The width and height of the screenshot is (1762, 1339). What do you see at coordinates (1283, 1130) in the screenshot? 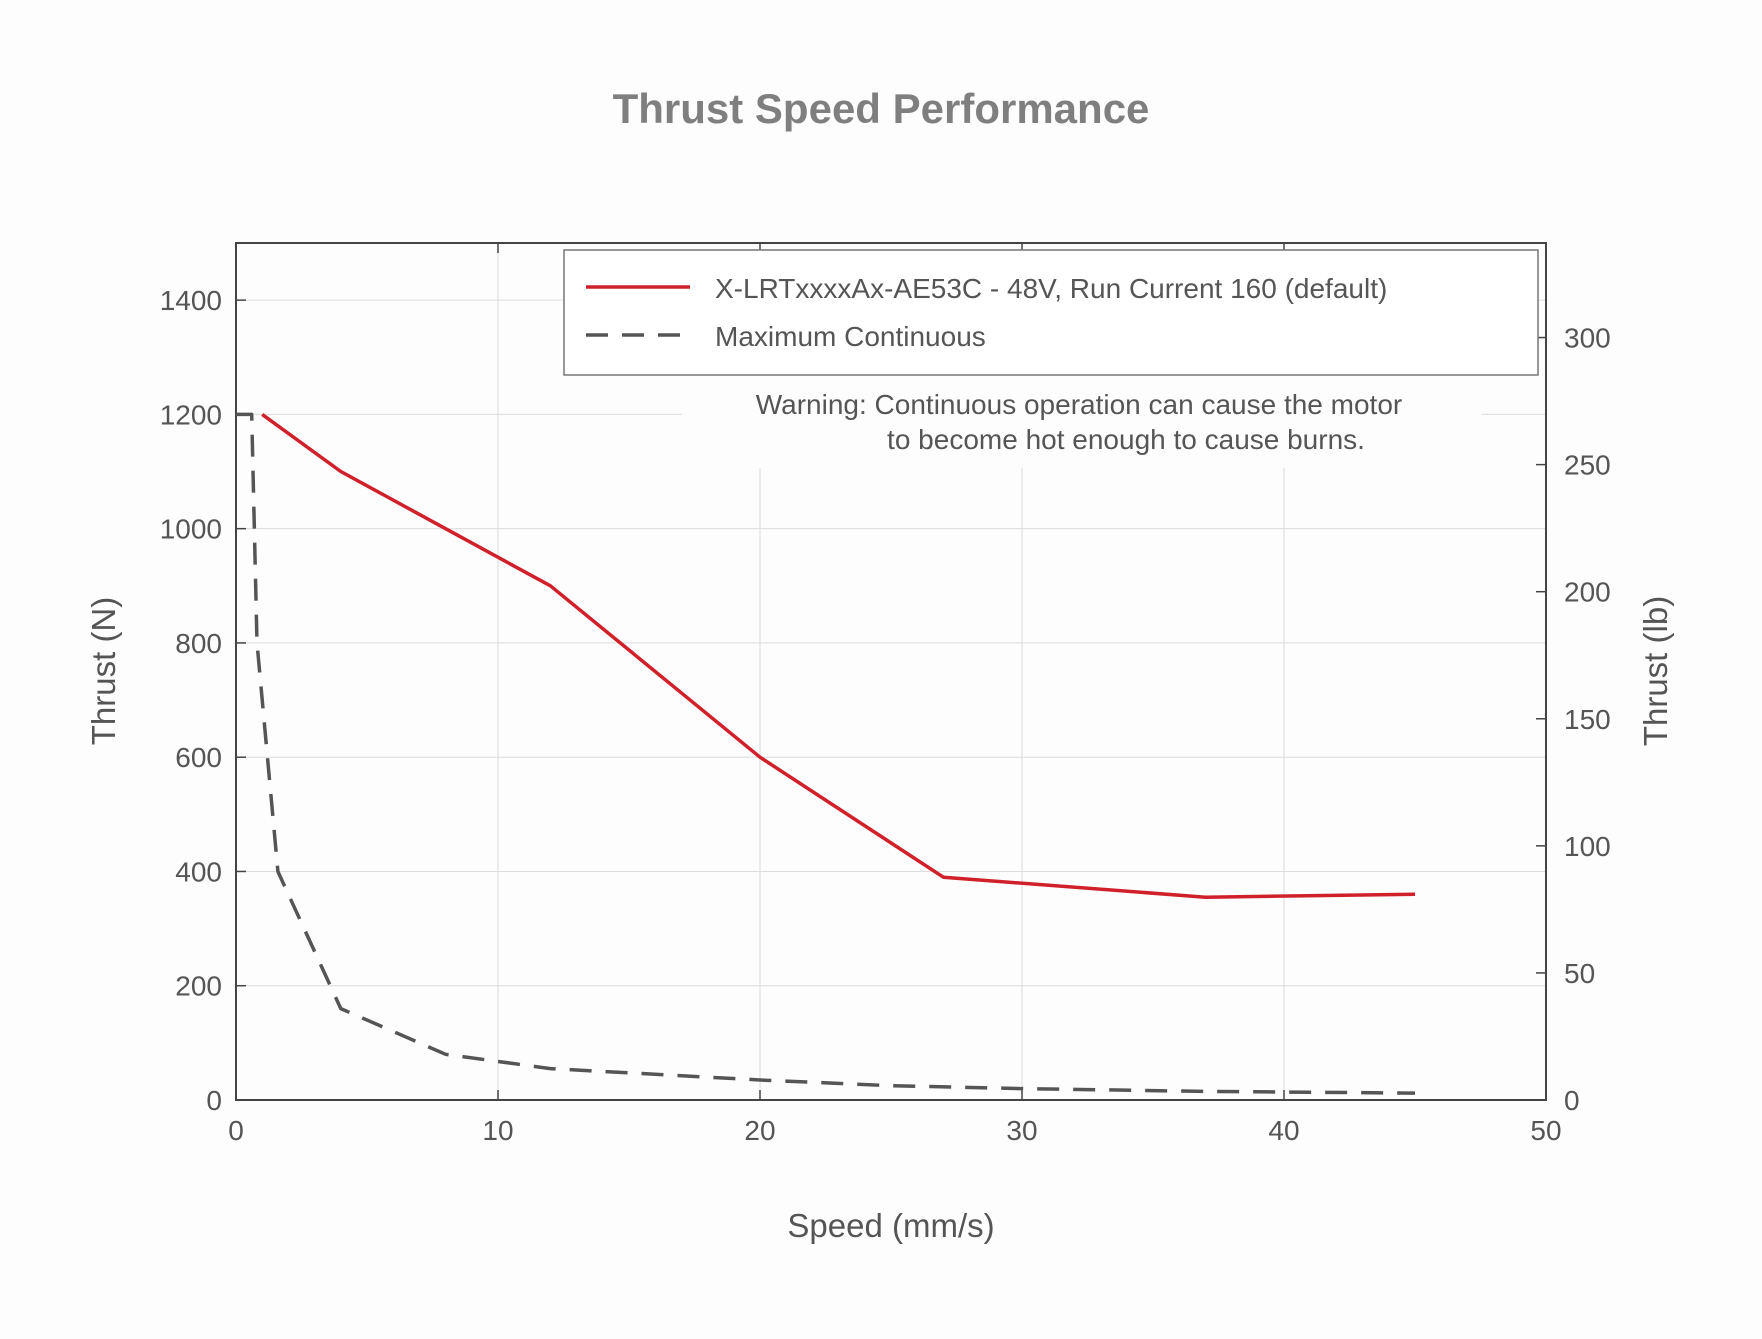
I see `x-tick-label: 40` at bounding box center [1283, 1130].